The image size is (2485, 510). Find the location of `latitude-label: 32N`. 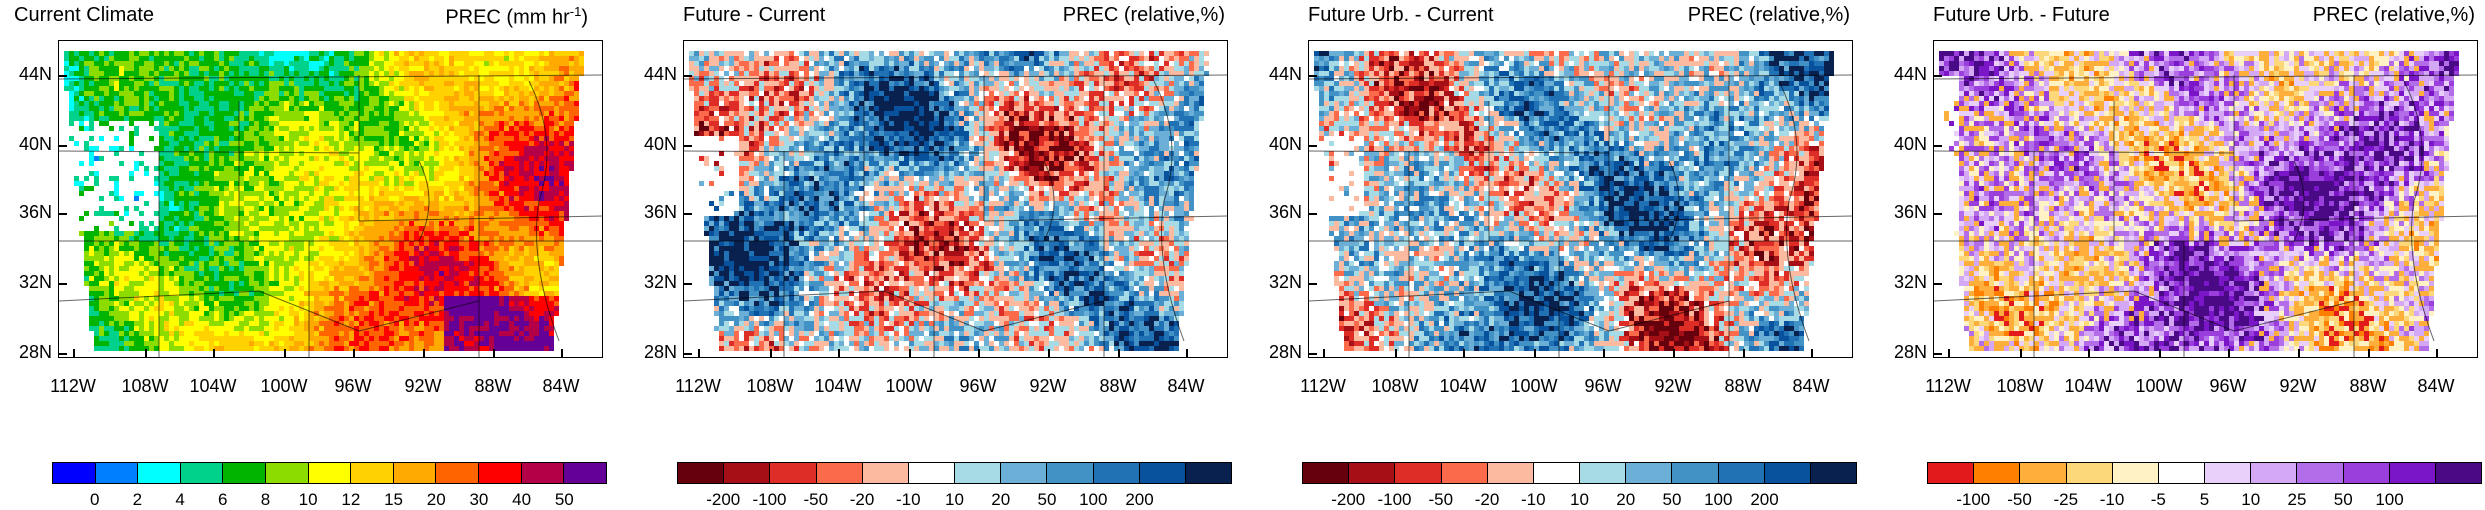

latitude-label: 32N is located at coordinates (27, 282).